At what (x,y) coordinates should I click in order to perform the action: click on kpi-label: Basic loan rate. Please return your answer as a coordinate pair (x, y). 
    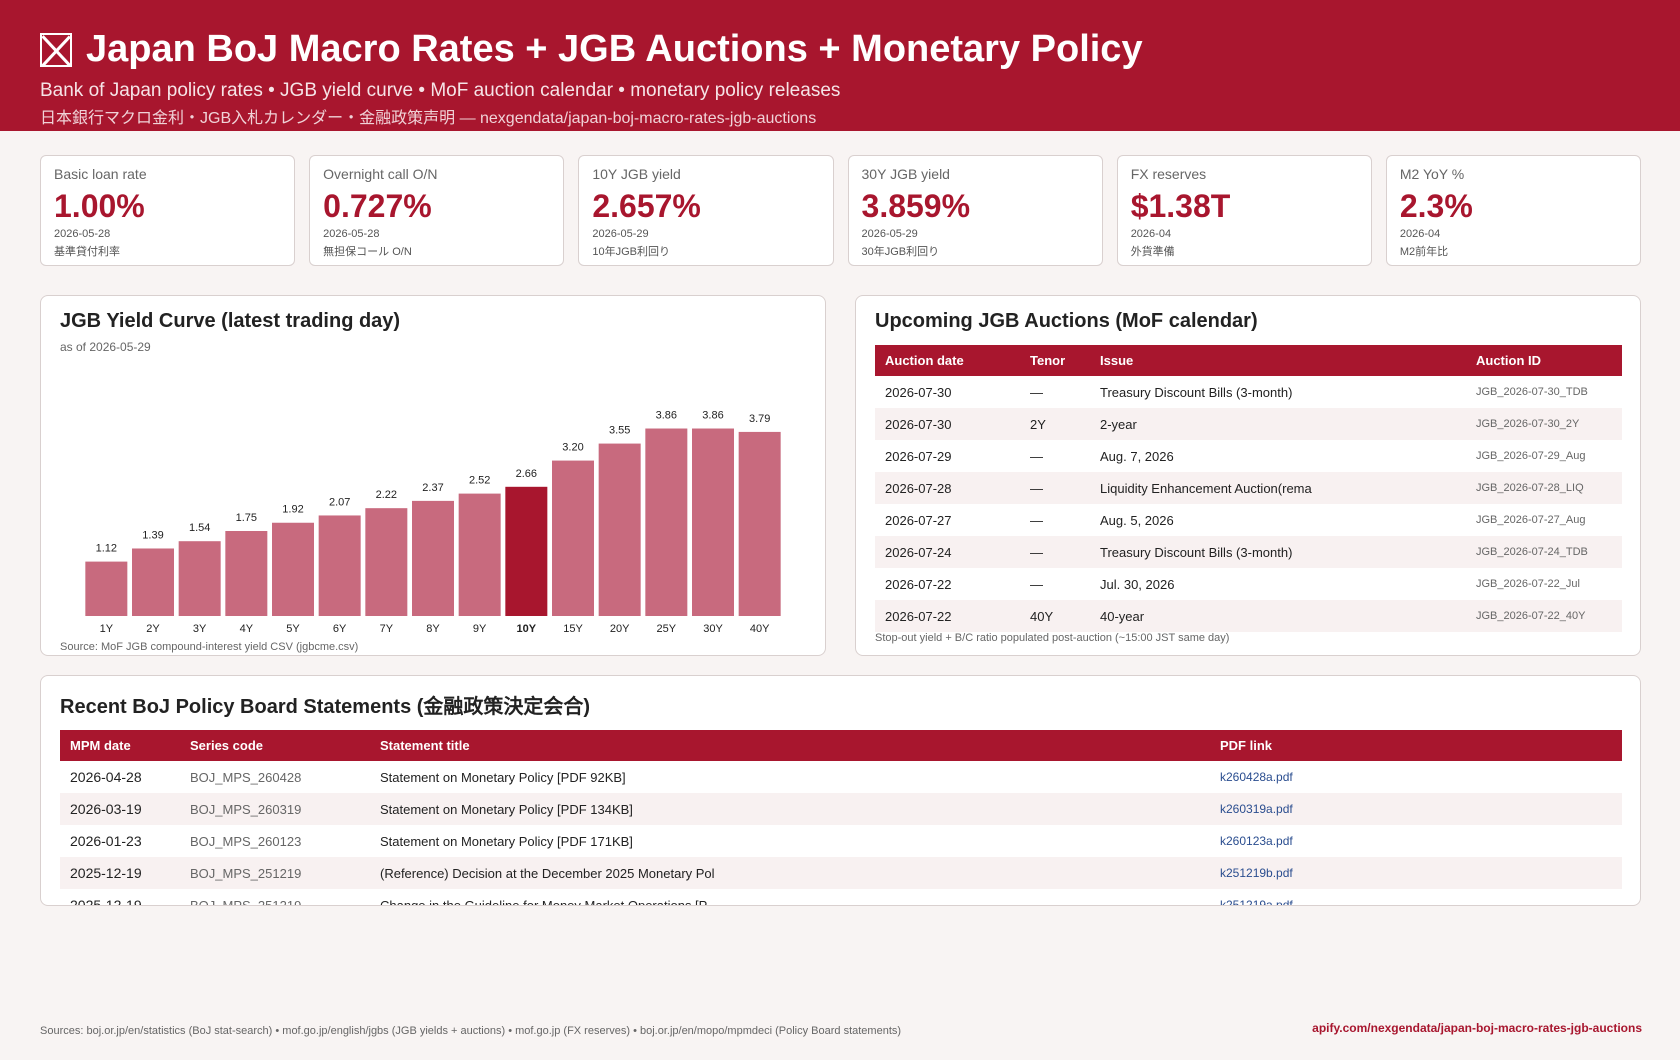
    Looking at the image, I should click on (100, 174).